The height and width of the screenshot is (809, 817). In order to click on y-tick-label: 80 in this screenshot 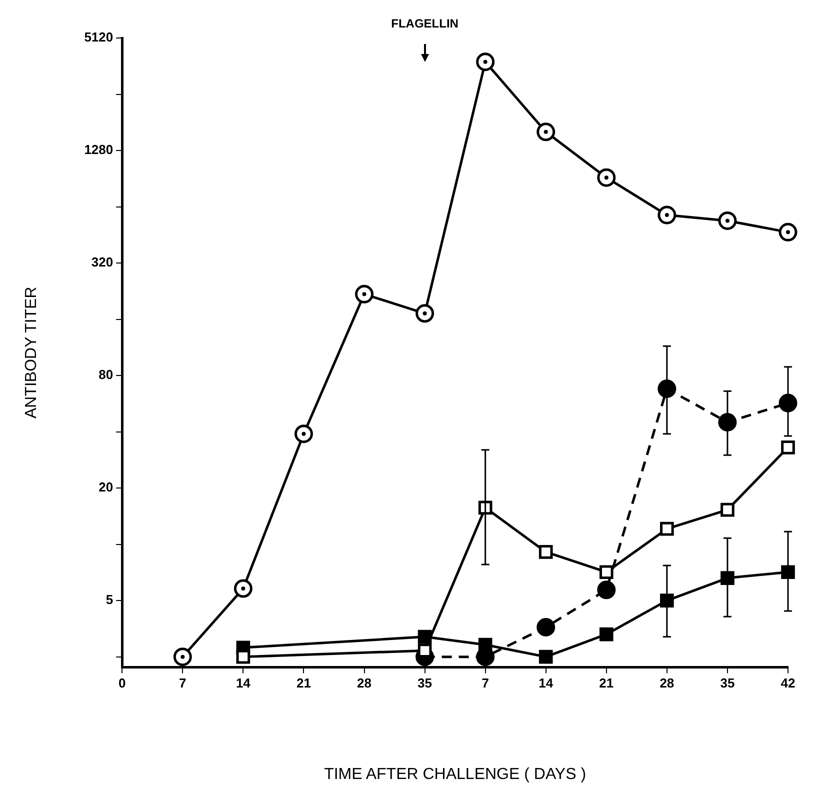, I will do `click(106, 374)`.